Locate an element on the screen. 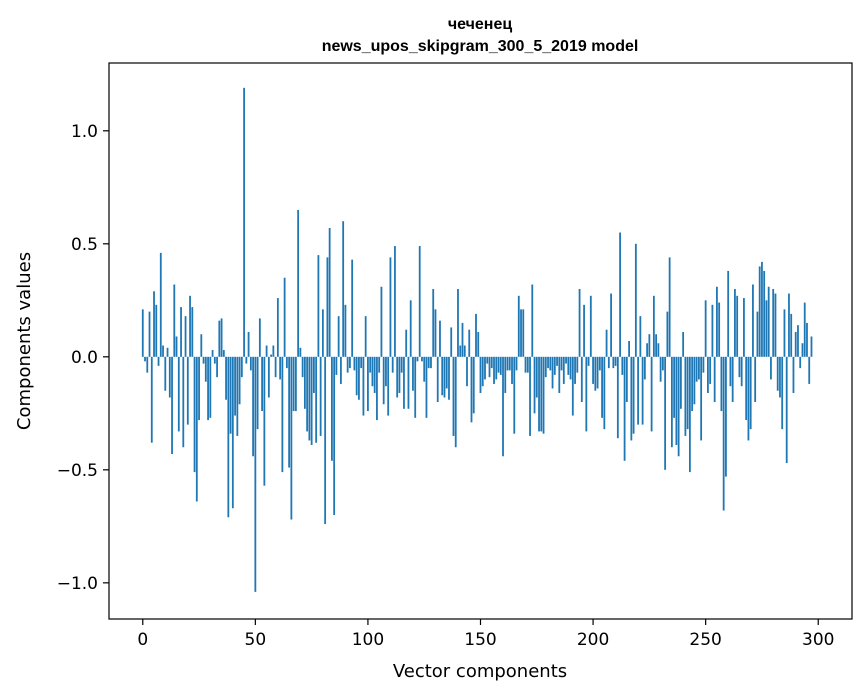  x-axis-label: Vector components is located at coordinates (480, 671).